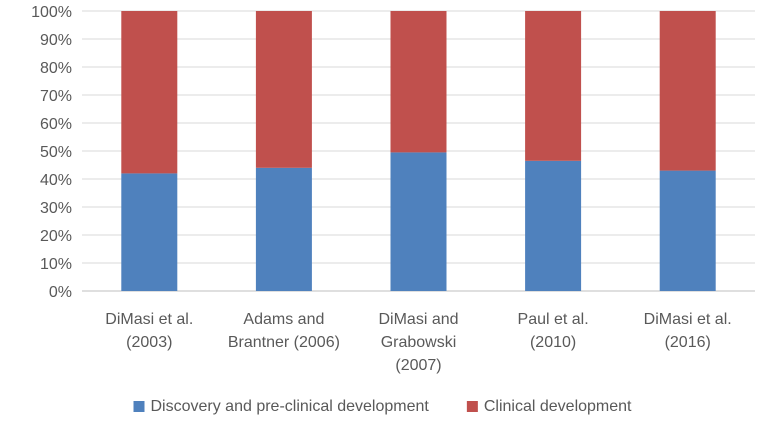  Describe the element at coordinates (56, 208) in the screenshot. I see `y-tick-label: 30%` at that location.